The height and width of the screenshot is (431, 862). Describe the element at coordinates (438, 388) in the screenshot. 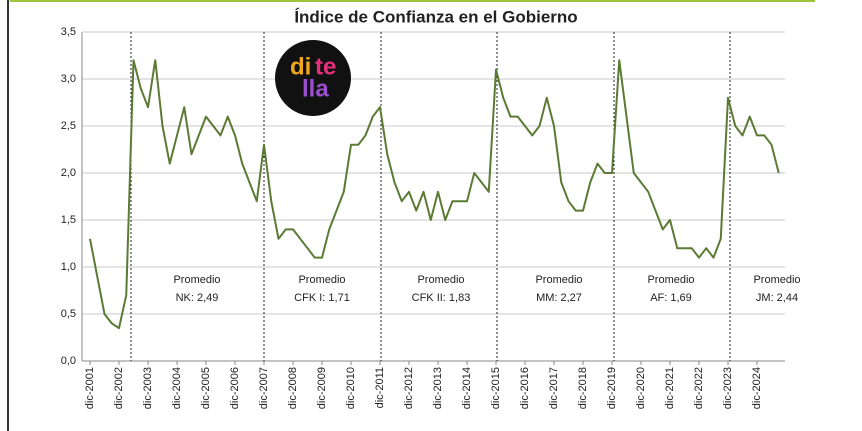

I see `x-tick-label: dic-2013` at that location.